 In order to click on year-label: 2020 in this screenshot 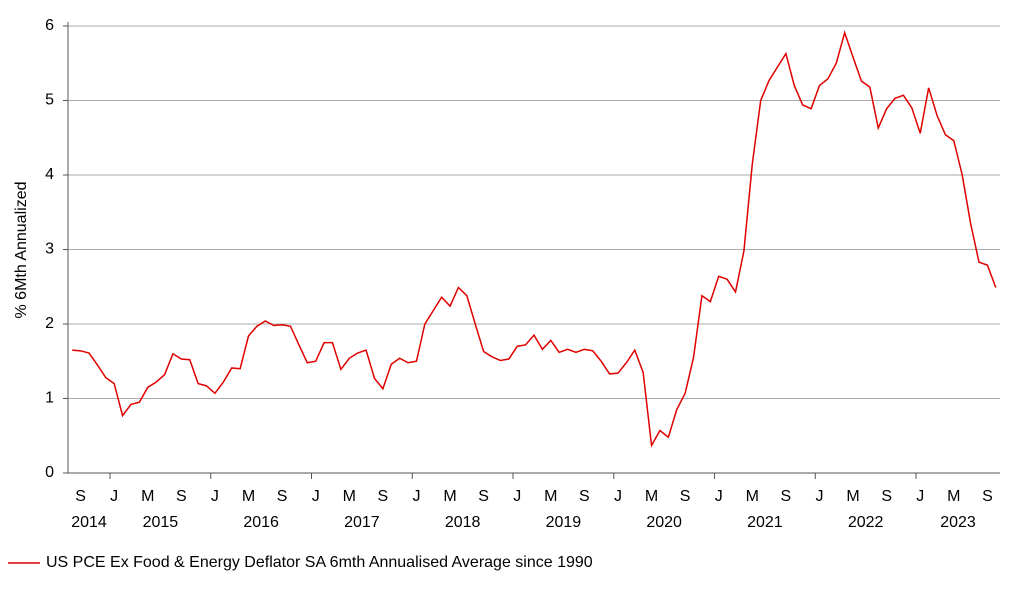, I will do `click(664, 522)`.